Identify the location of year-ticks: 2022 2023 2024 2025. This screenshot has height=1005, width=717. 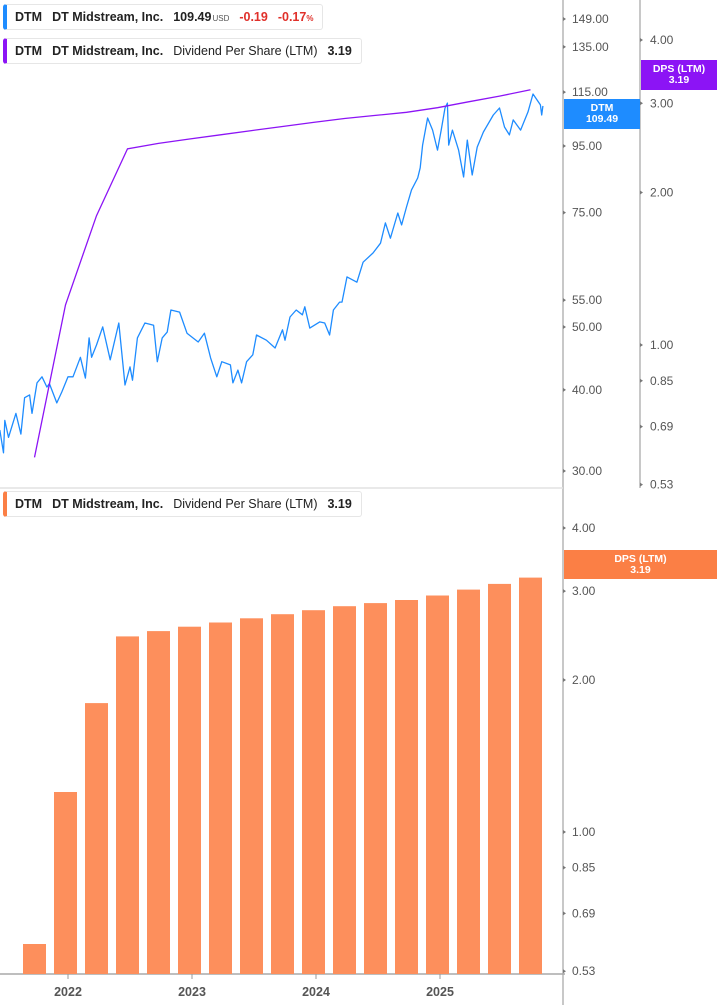
(254, 986).